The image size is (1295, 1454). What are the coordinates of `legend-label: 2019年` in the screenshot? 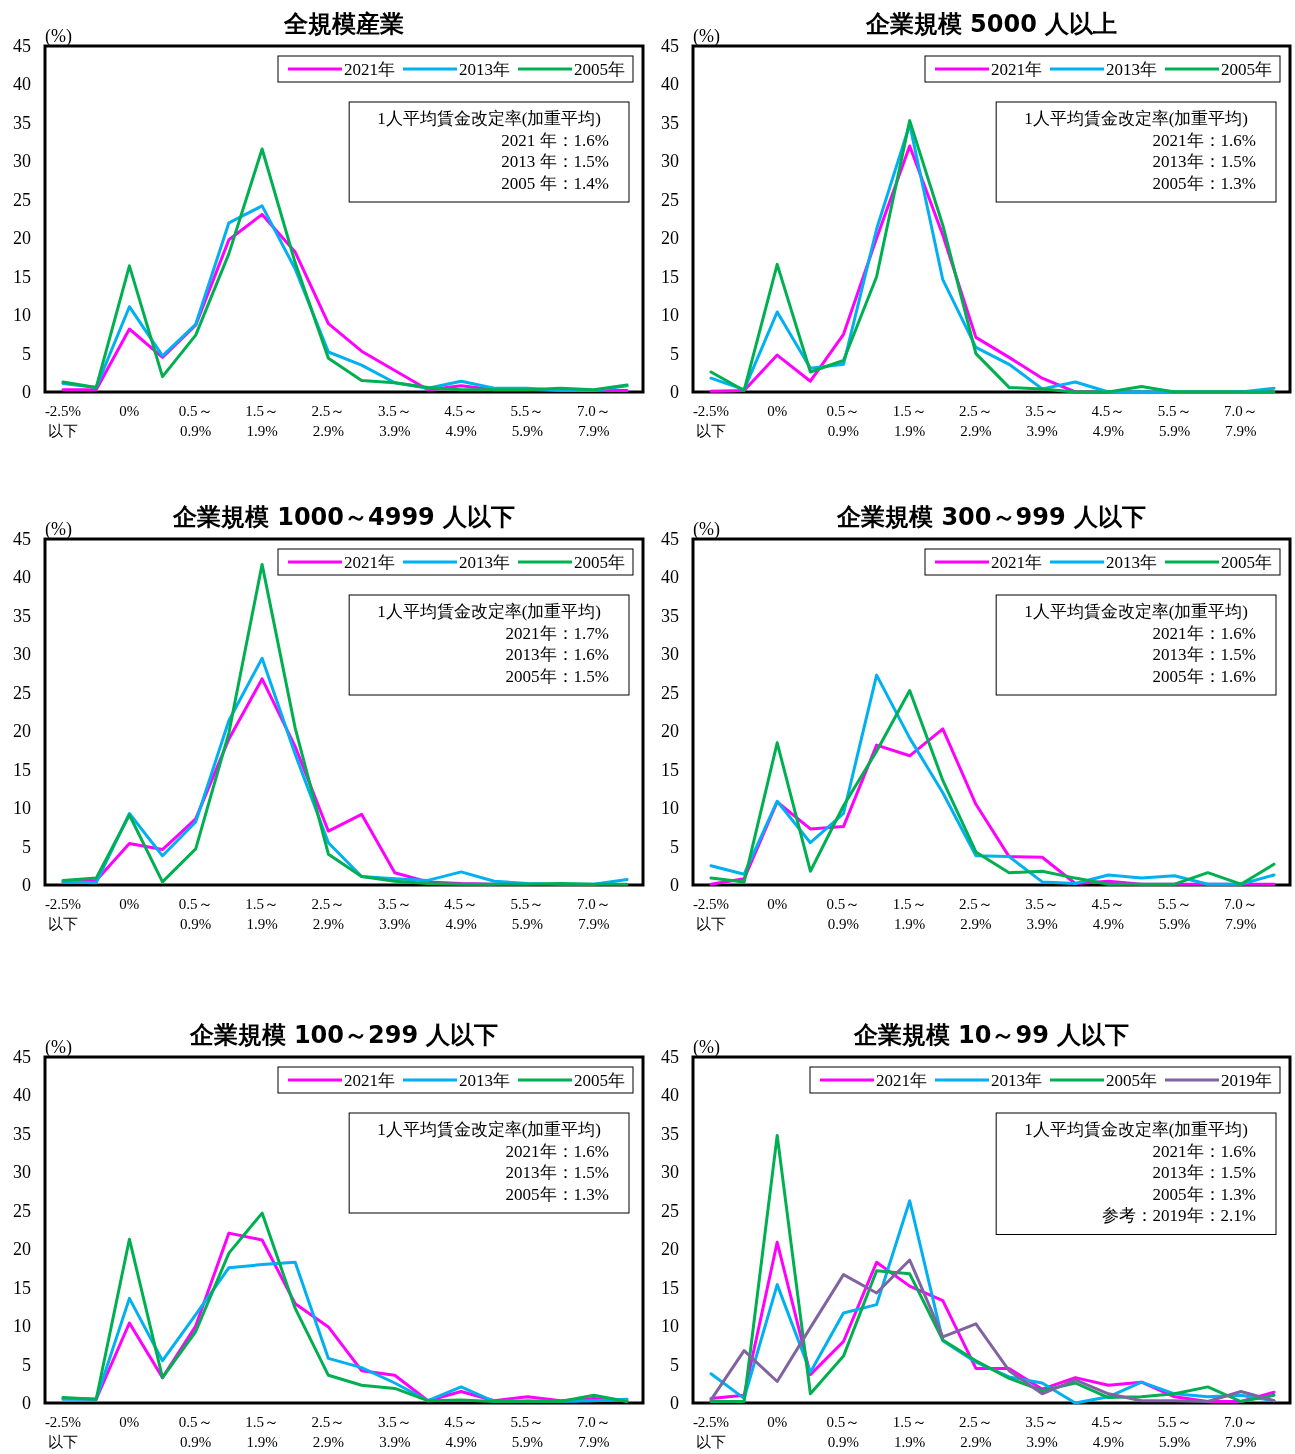 It's located at (1246, 1080).